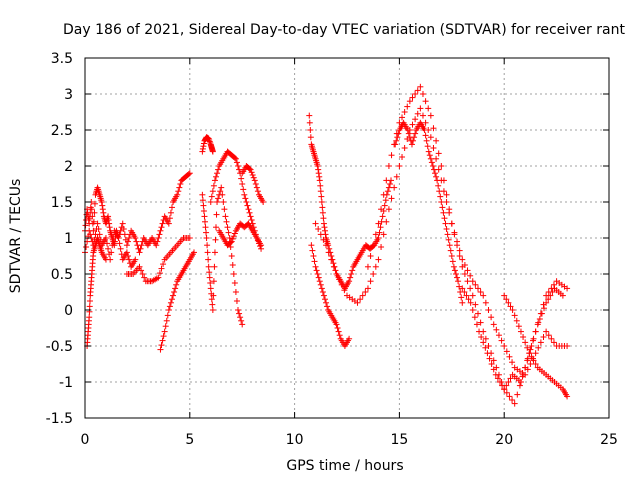 The width and height of the screenshot is (640, 480). What do you see at coordinates (16, 236) in the screenshot?
I see `y-axis-title: SDTVAR / TECUs` at bounding box center [16, 236].